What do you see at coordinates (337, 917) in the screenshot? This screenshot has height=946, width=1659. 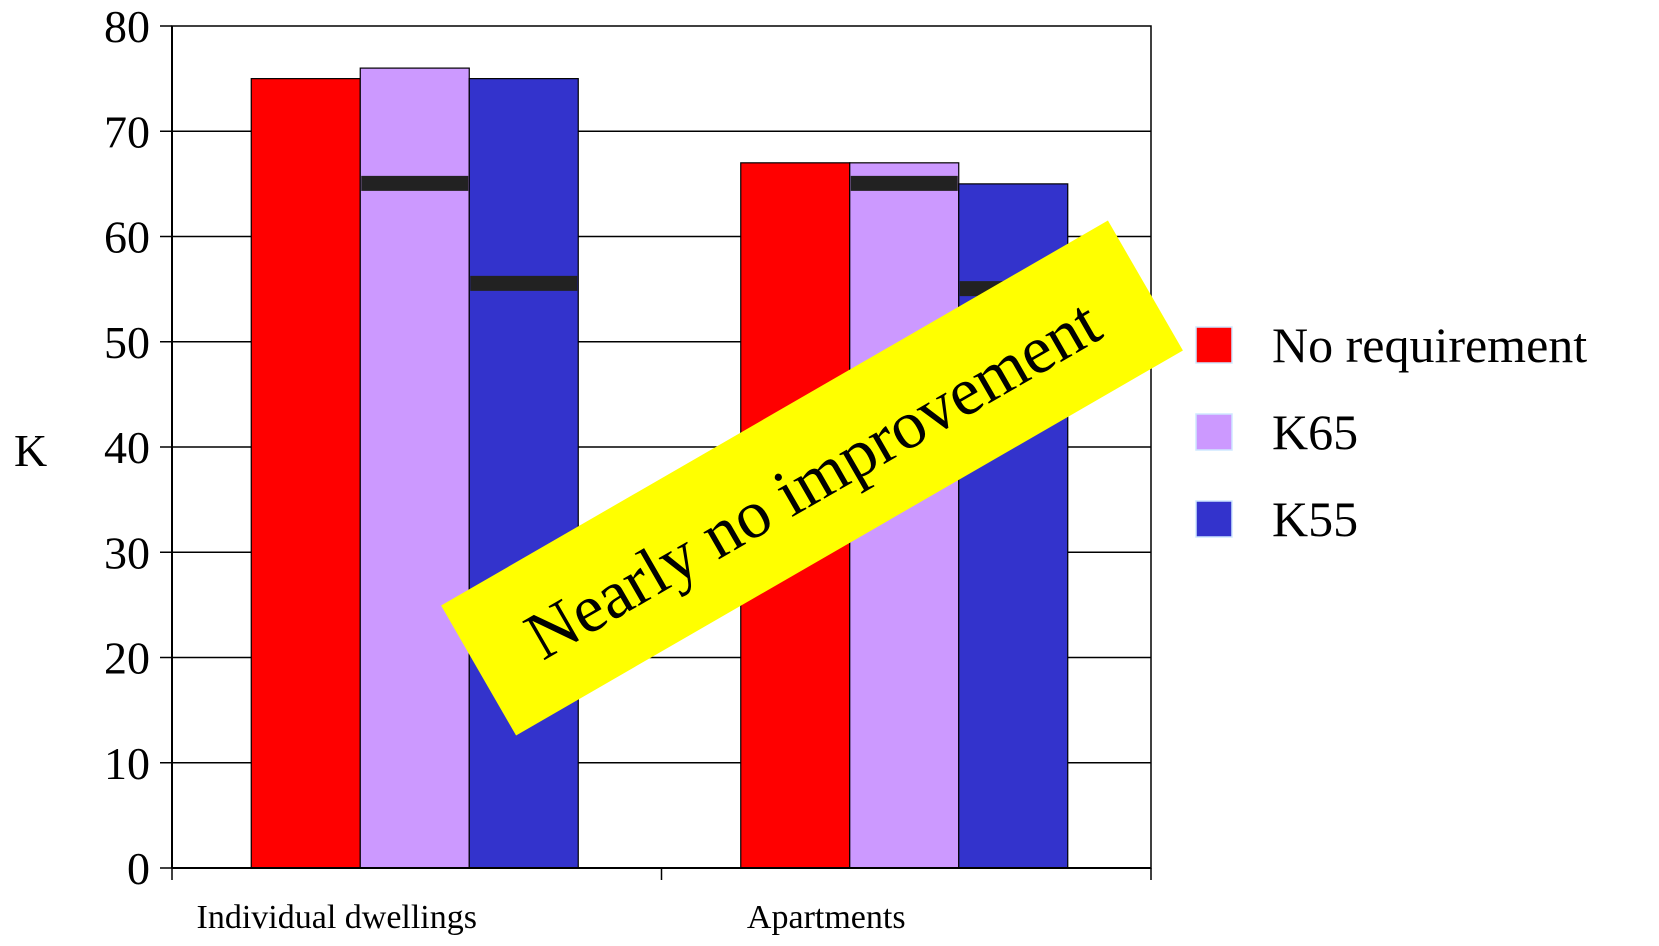 I see `x-tick-label: Individual dwellings` at bounding box center [337, 917].